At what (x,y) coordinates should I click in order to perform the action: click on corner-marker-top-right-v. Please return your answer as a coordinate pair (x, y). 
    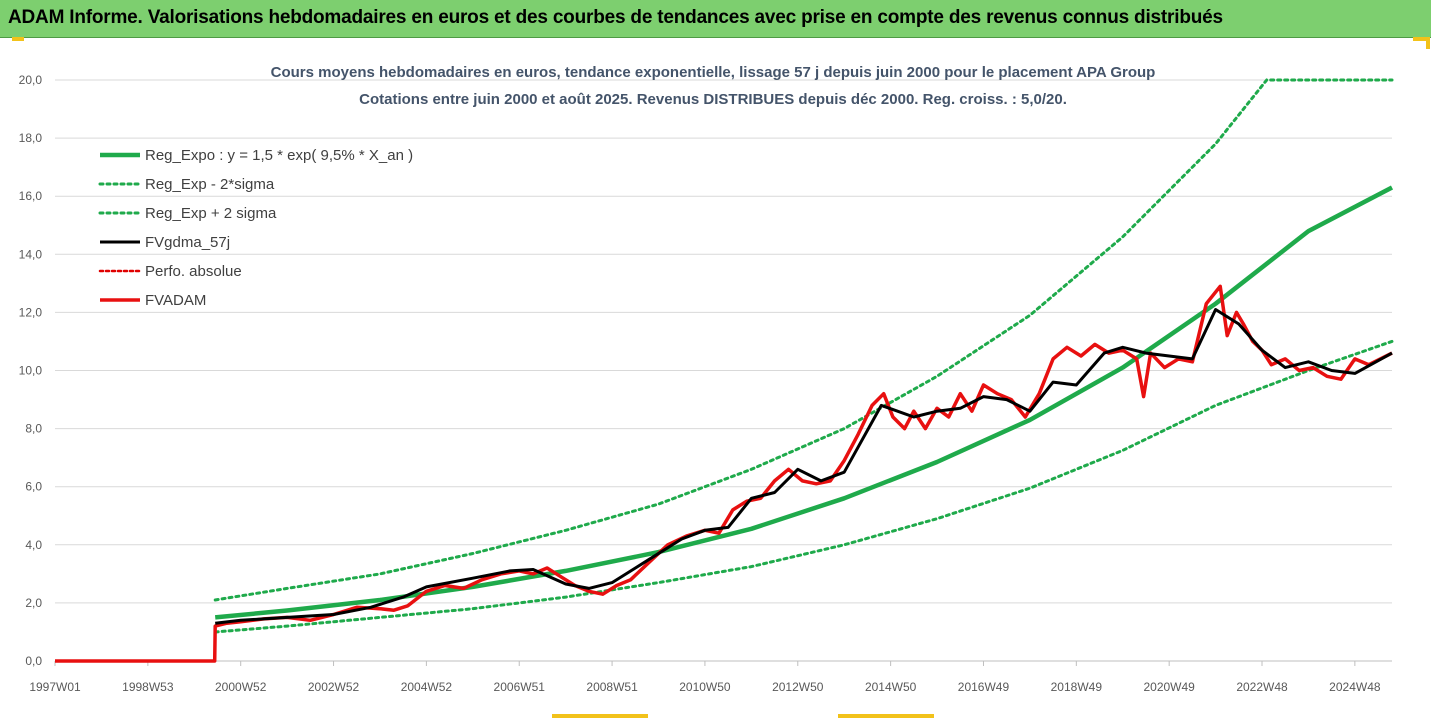
    Looking at the image, I should click on (1428, 43).